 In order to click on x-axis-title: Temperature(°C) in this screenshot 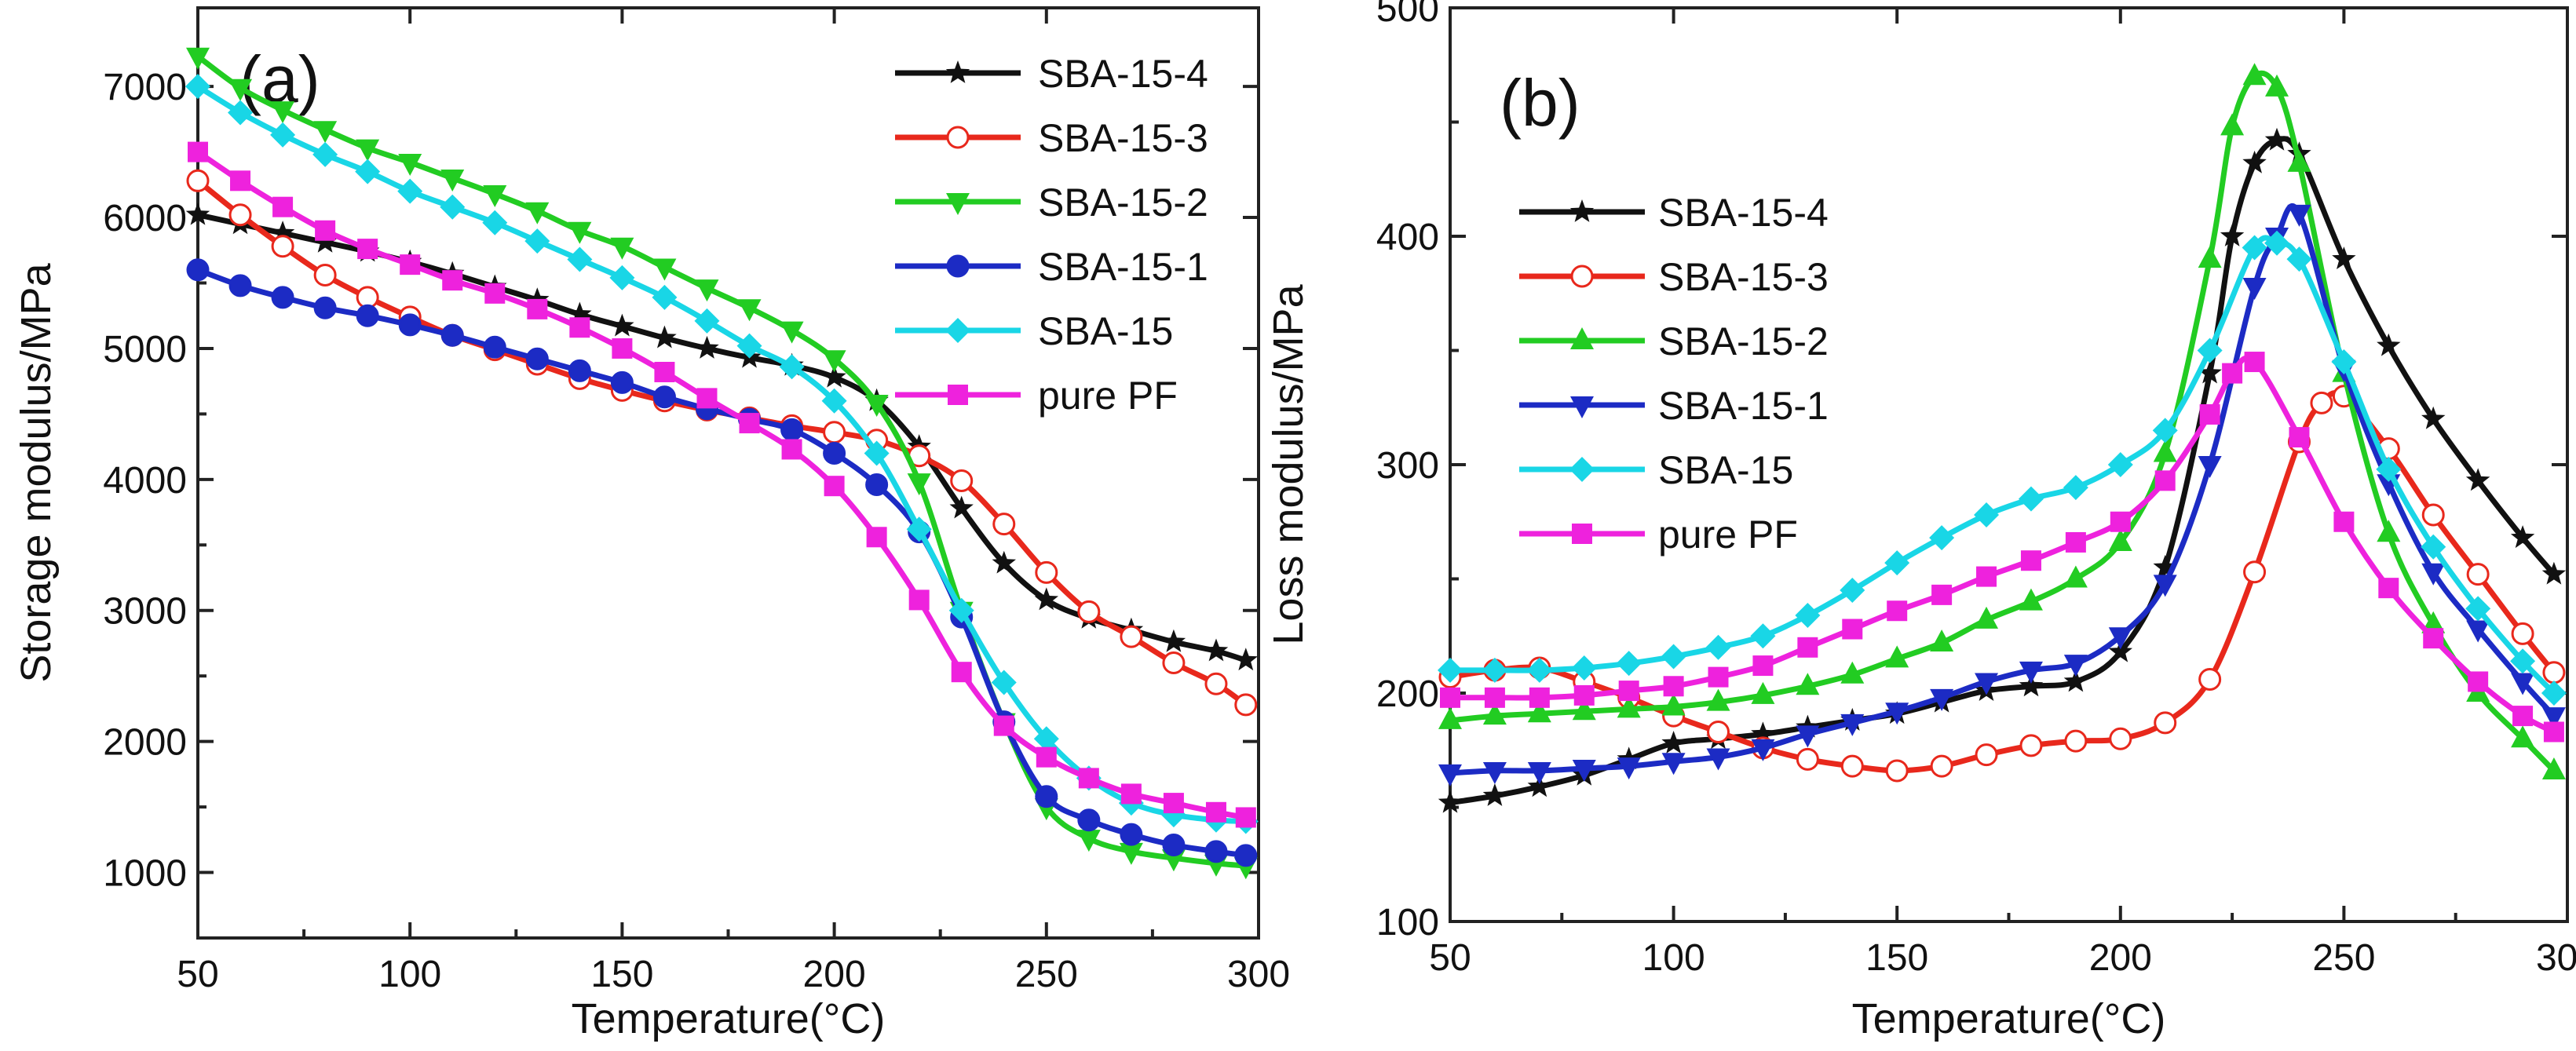, I will do `click(729, 1018)`.